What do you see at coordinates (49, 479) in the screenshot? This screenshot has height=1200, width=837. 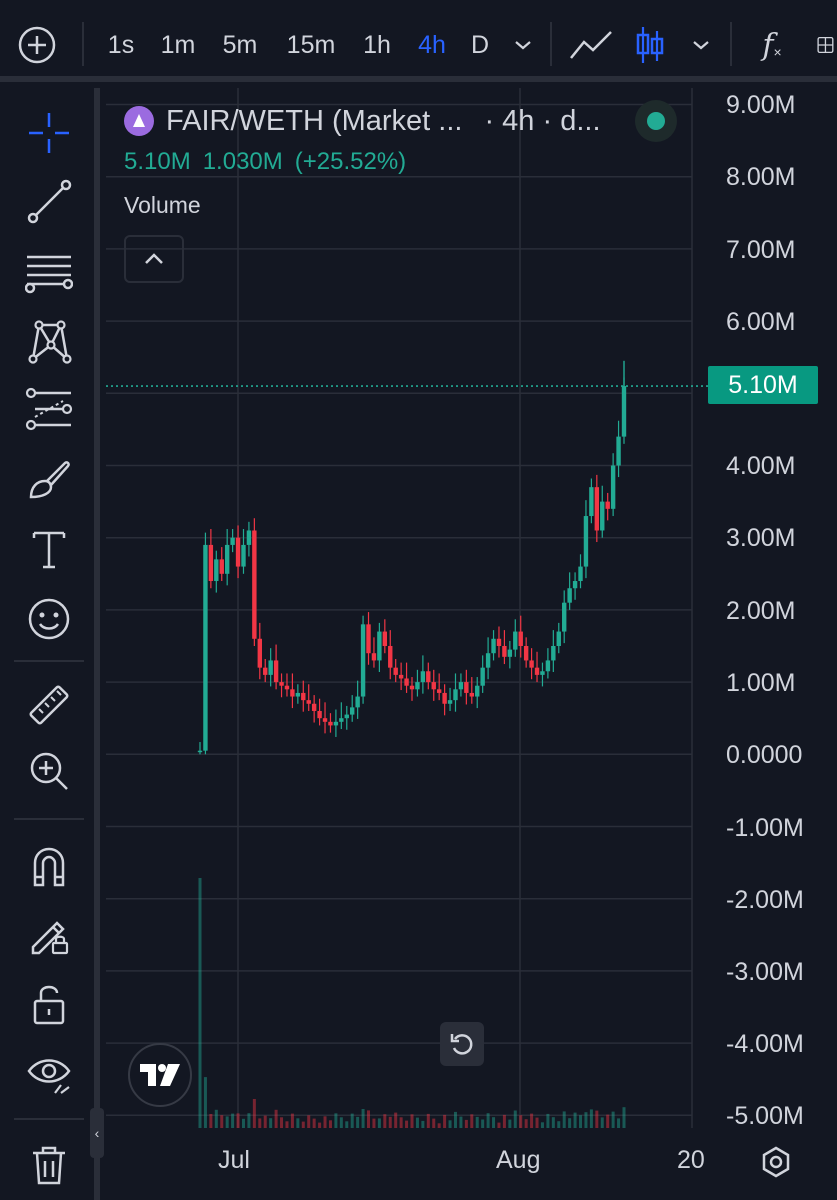 I see `brush-icon` at bounding box center [49, 479].